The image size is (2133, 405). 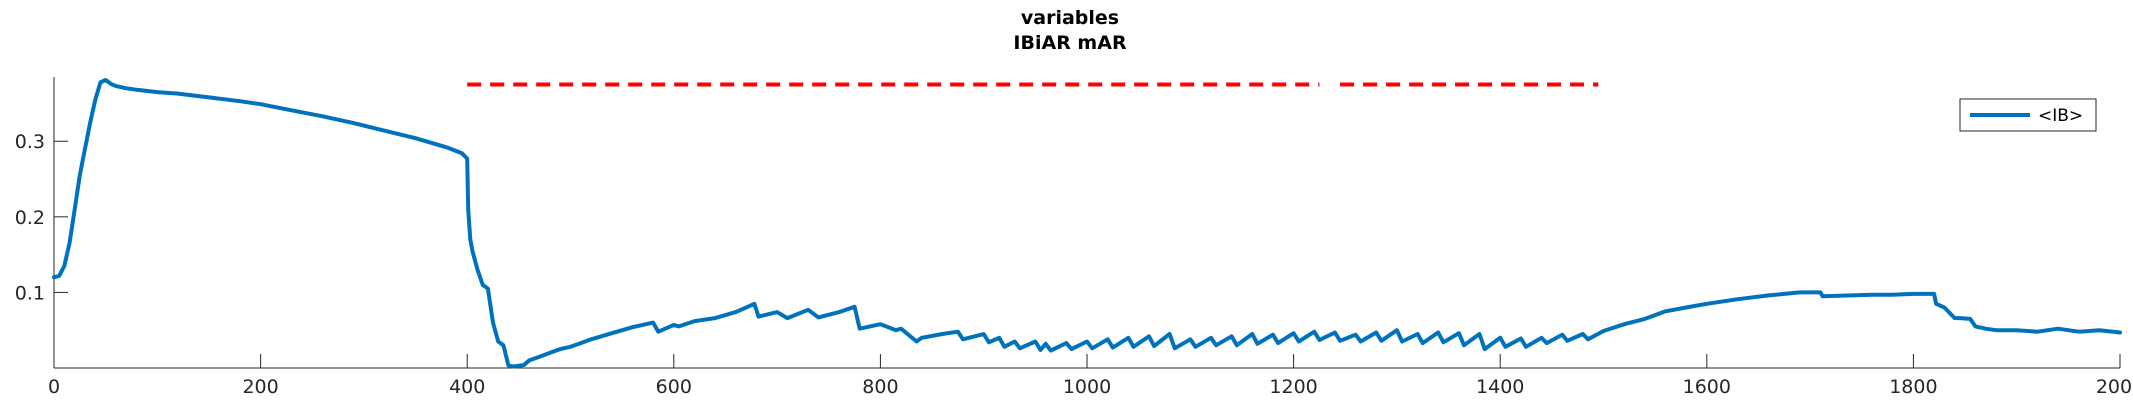 I want to click on y-tick-label: 0.3, so click(x=30, y=142).